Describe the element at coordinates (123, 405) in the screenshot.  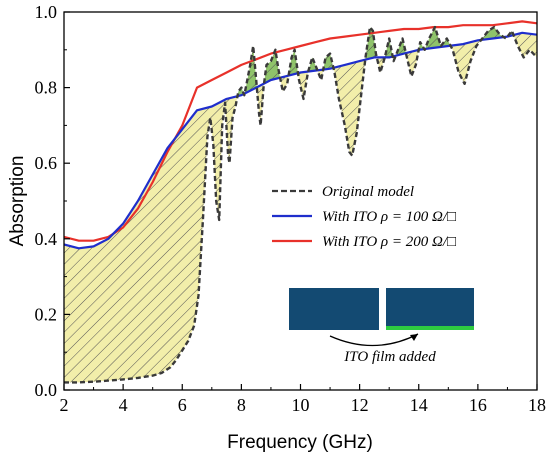
I see `x-tick-label: 4` at that location.